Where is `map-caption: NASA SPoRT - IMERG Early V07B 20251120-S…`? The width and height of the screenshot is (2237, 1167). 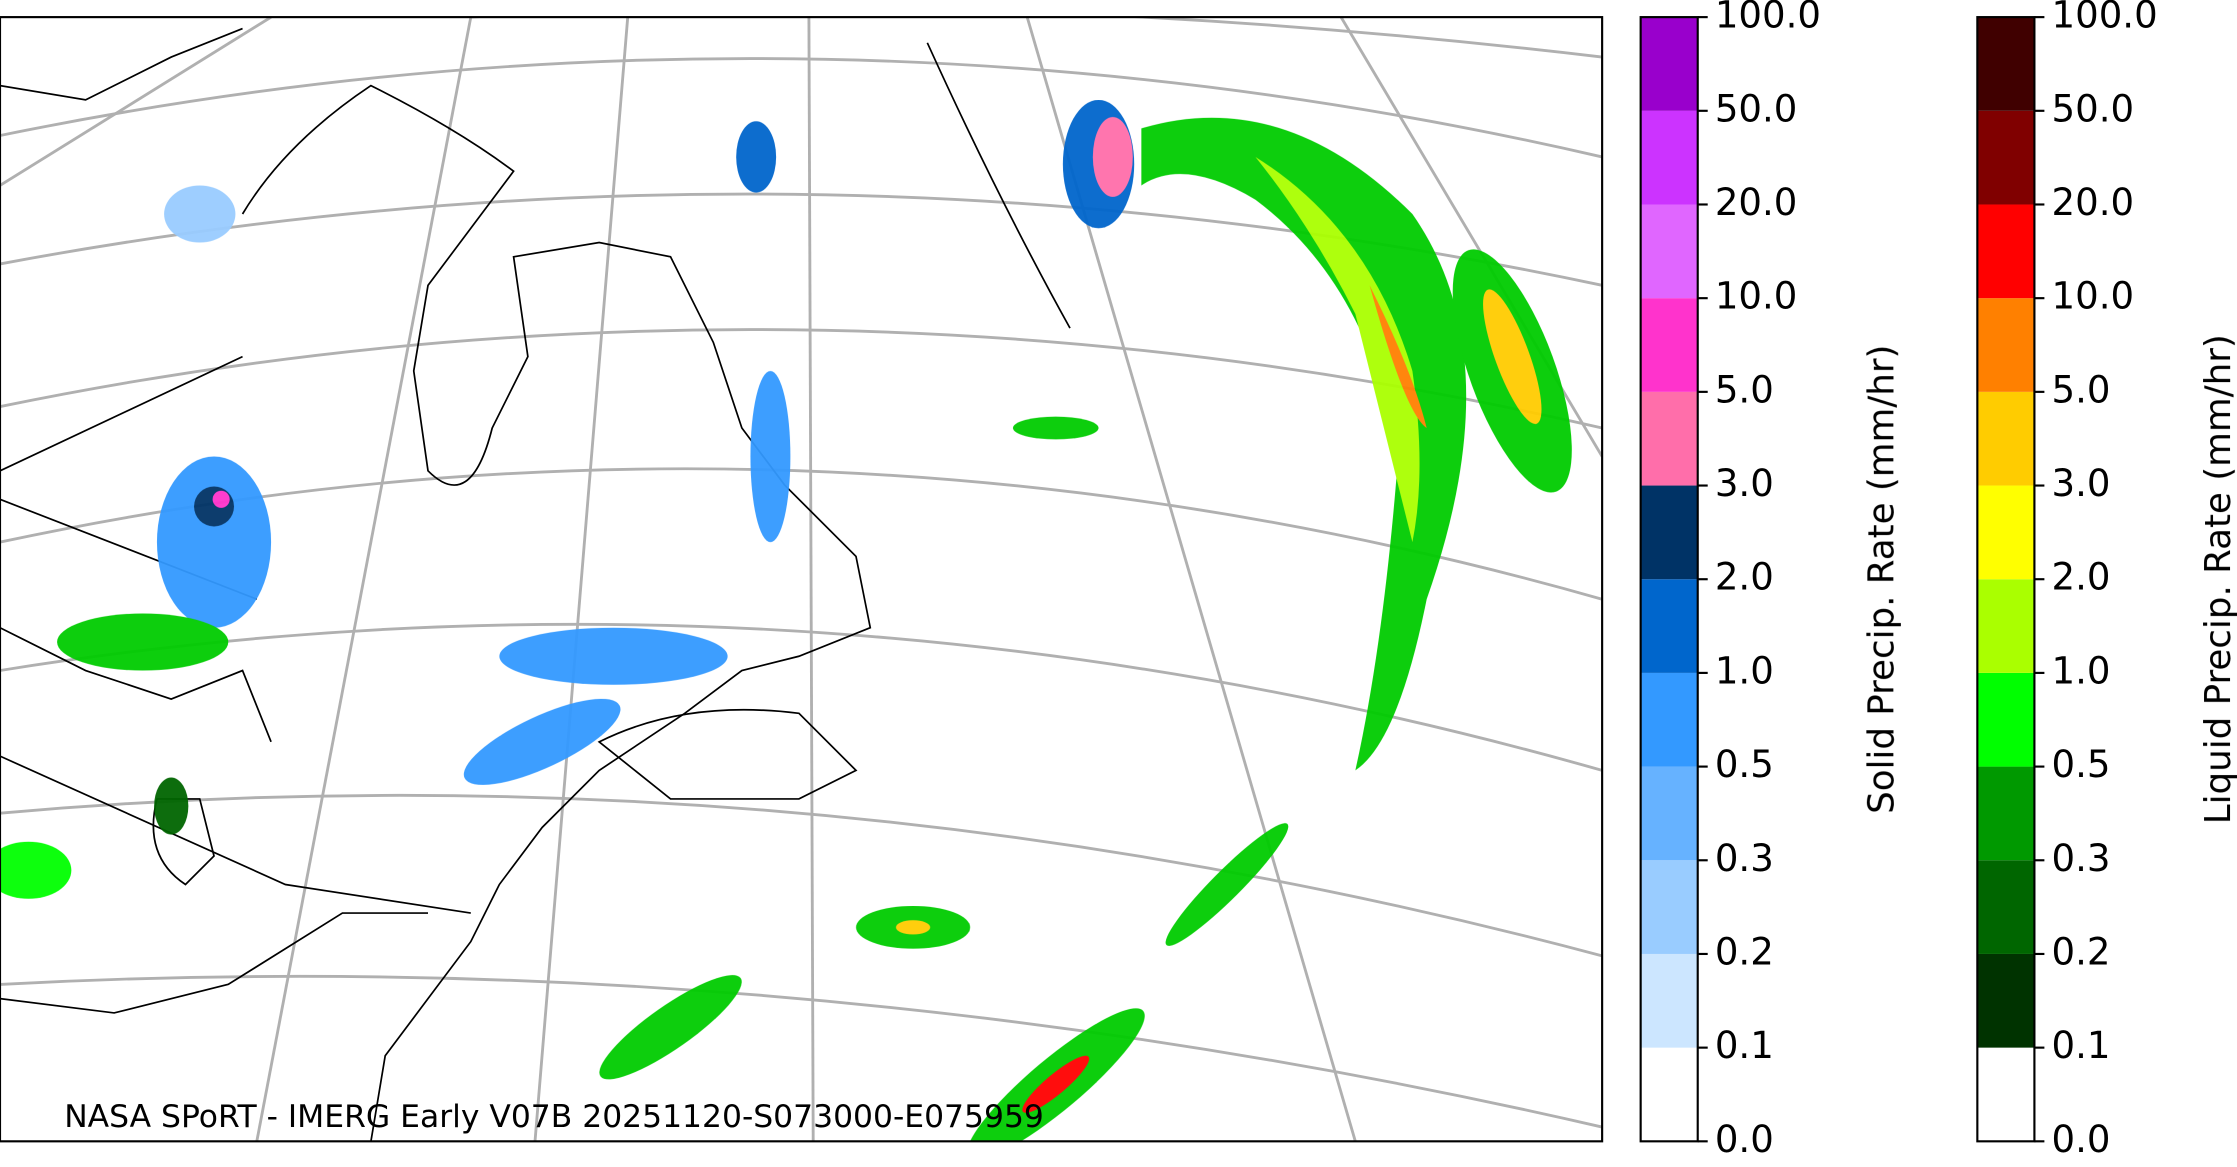 map-caption: NASA SPoRT - IMERG Early V07B 20251120-S… is located at coordinates (554, 1117).